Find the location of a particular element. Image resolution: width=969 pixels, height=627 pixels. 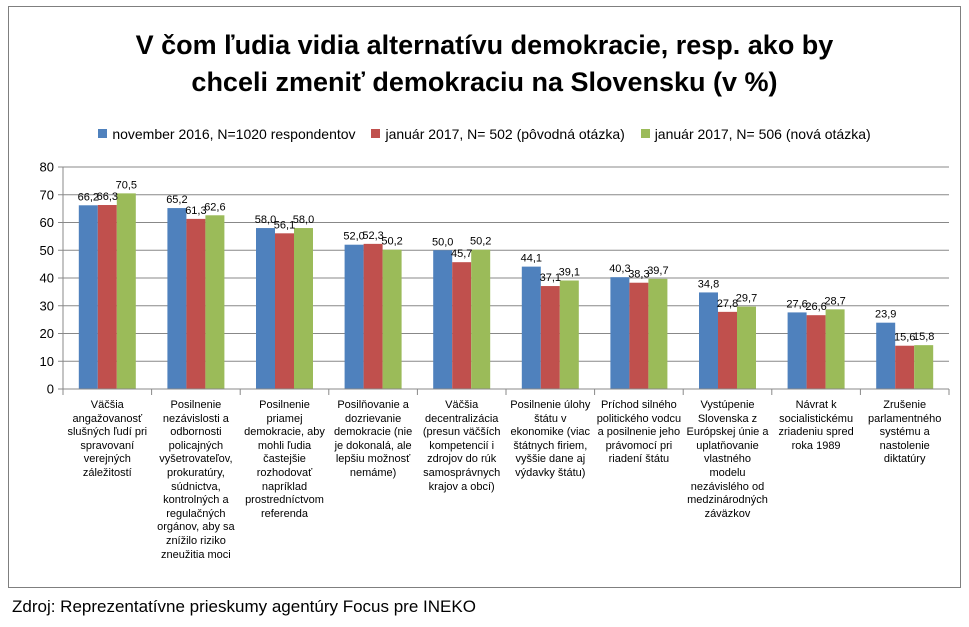

y-tick-label: 0 is located at coordinates (50, 389).